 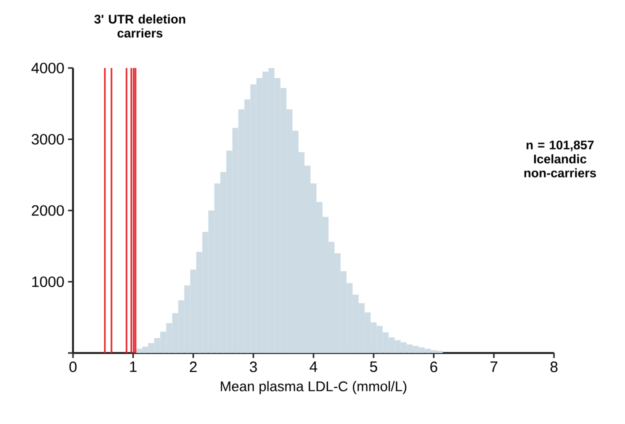 I want to click on x-tick-label: 3, so click(x=253, y=367).